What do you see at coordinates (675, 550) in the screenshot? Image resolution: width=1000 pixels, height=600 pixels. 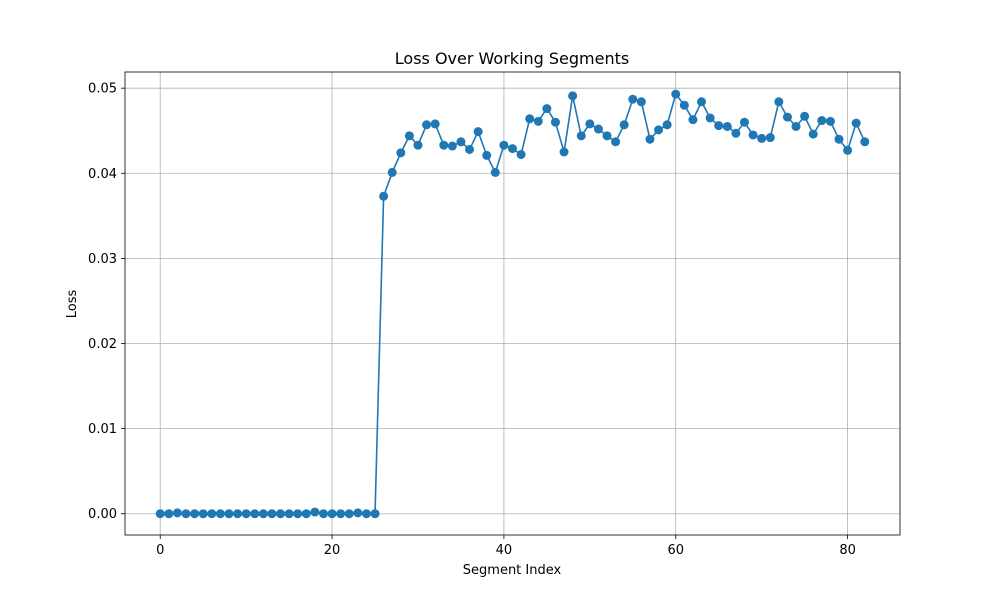 I see `x-tick-label: 60` at bounding box center [675, 550].